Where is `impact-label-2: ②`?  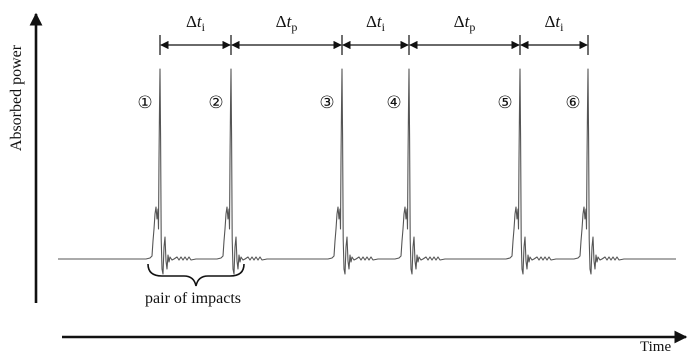 impact-label-2: ② is located at coordinates (215, 103).